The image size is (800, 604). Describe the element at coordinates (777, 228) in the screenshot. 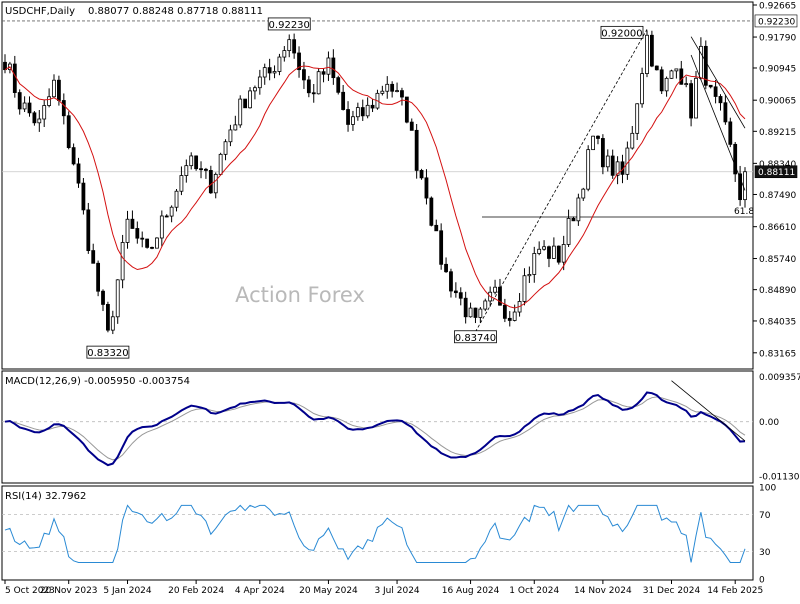

I see `price-tick-label: 0.86610` at that location.